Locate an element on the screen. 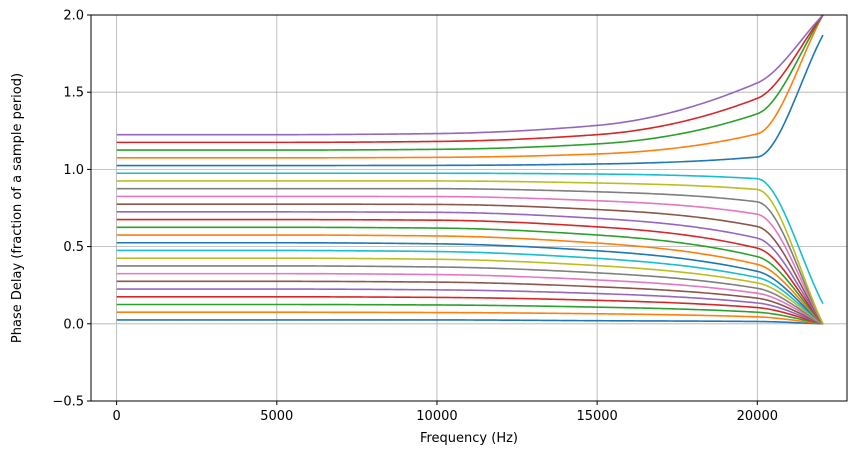 This screenshot has height=453, width=858. y-tick-label: 0.0 is located at coordinates (73, 324).